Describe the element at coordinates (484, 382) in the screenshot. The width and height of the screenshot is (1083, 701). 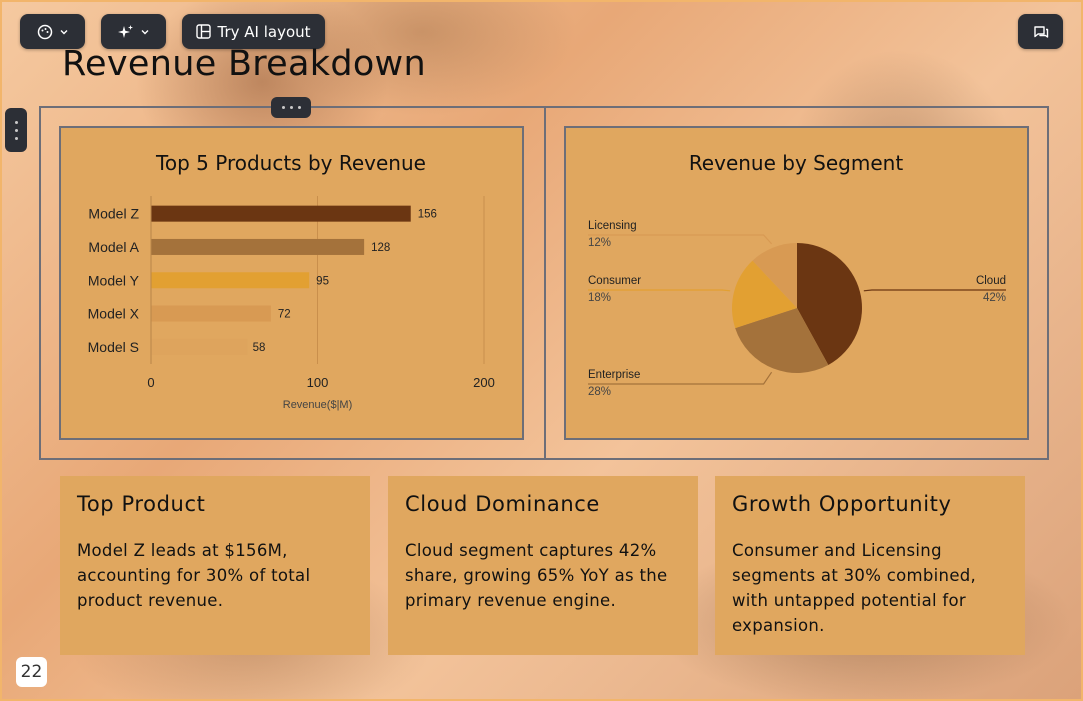
I see `x-tick-label: 200` at that location.